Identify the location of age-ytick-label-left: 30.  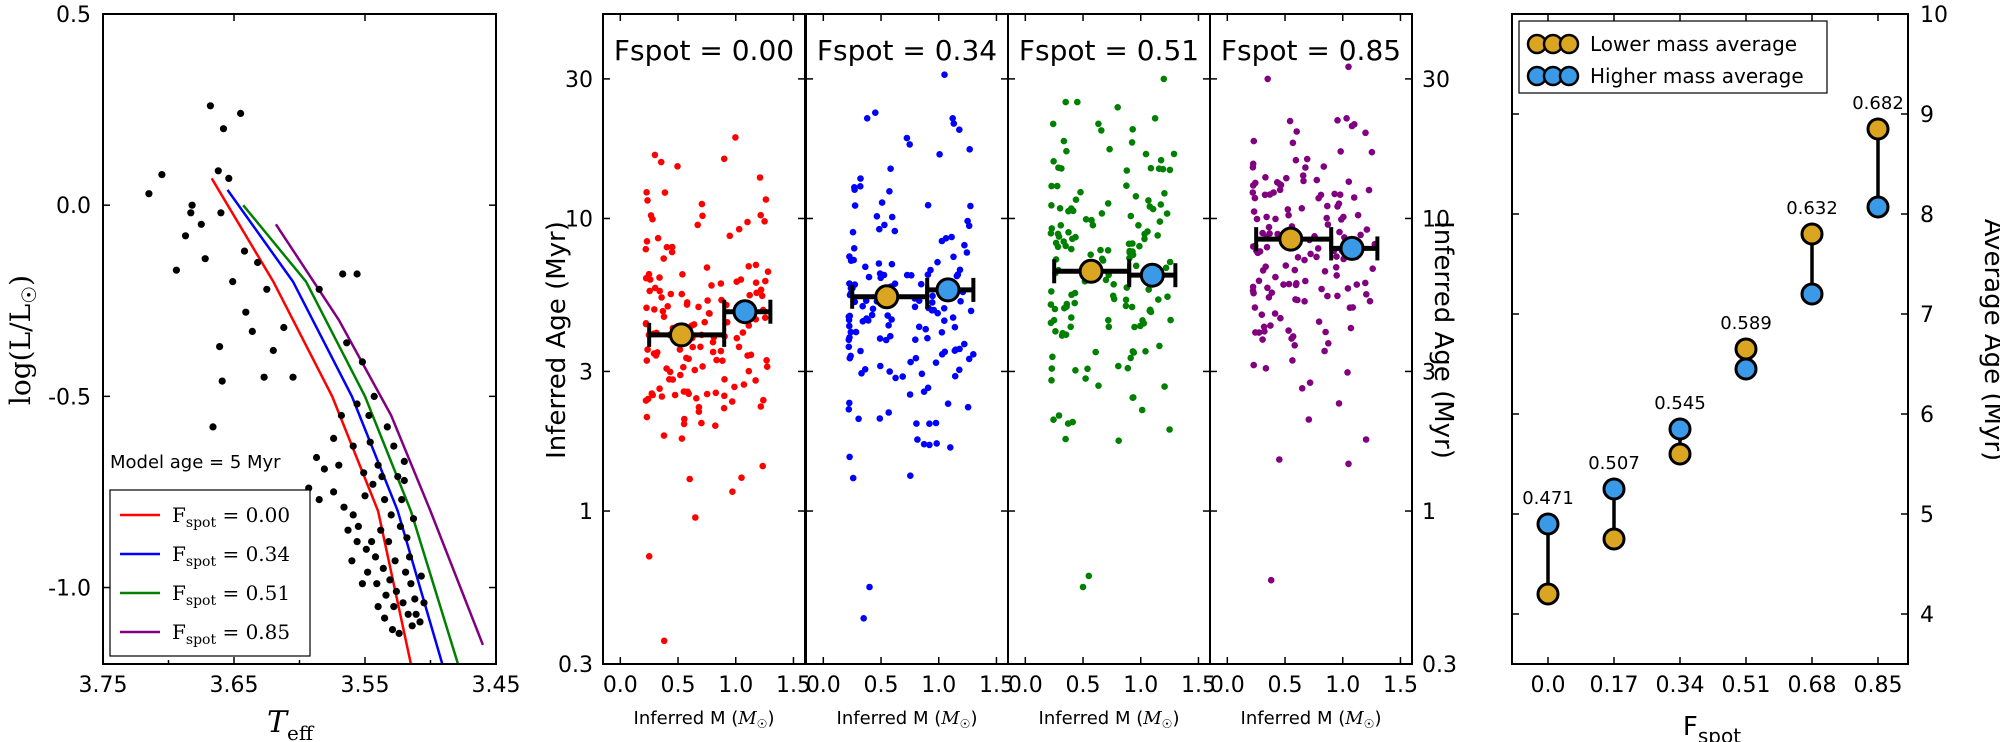
(579, 80).